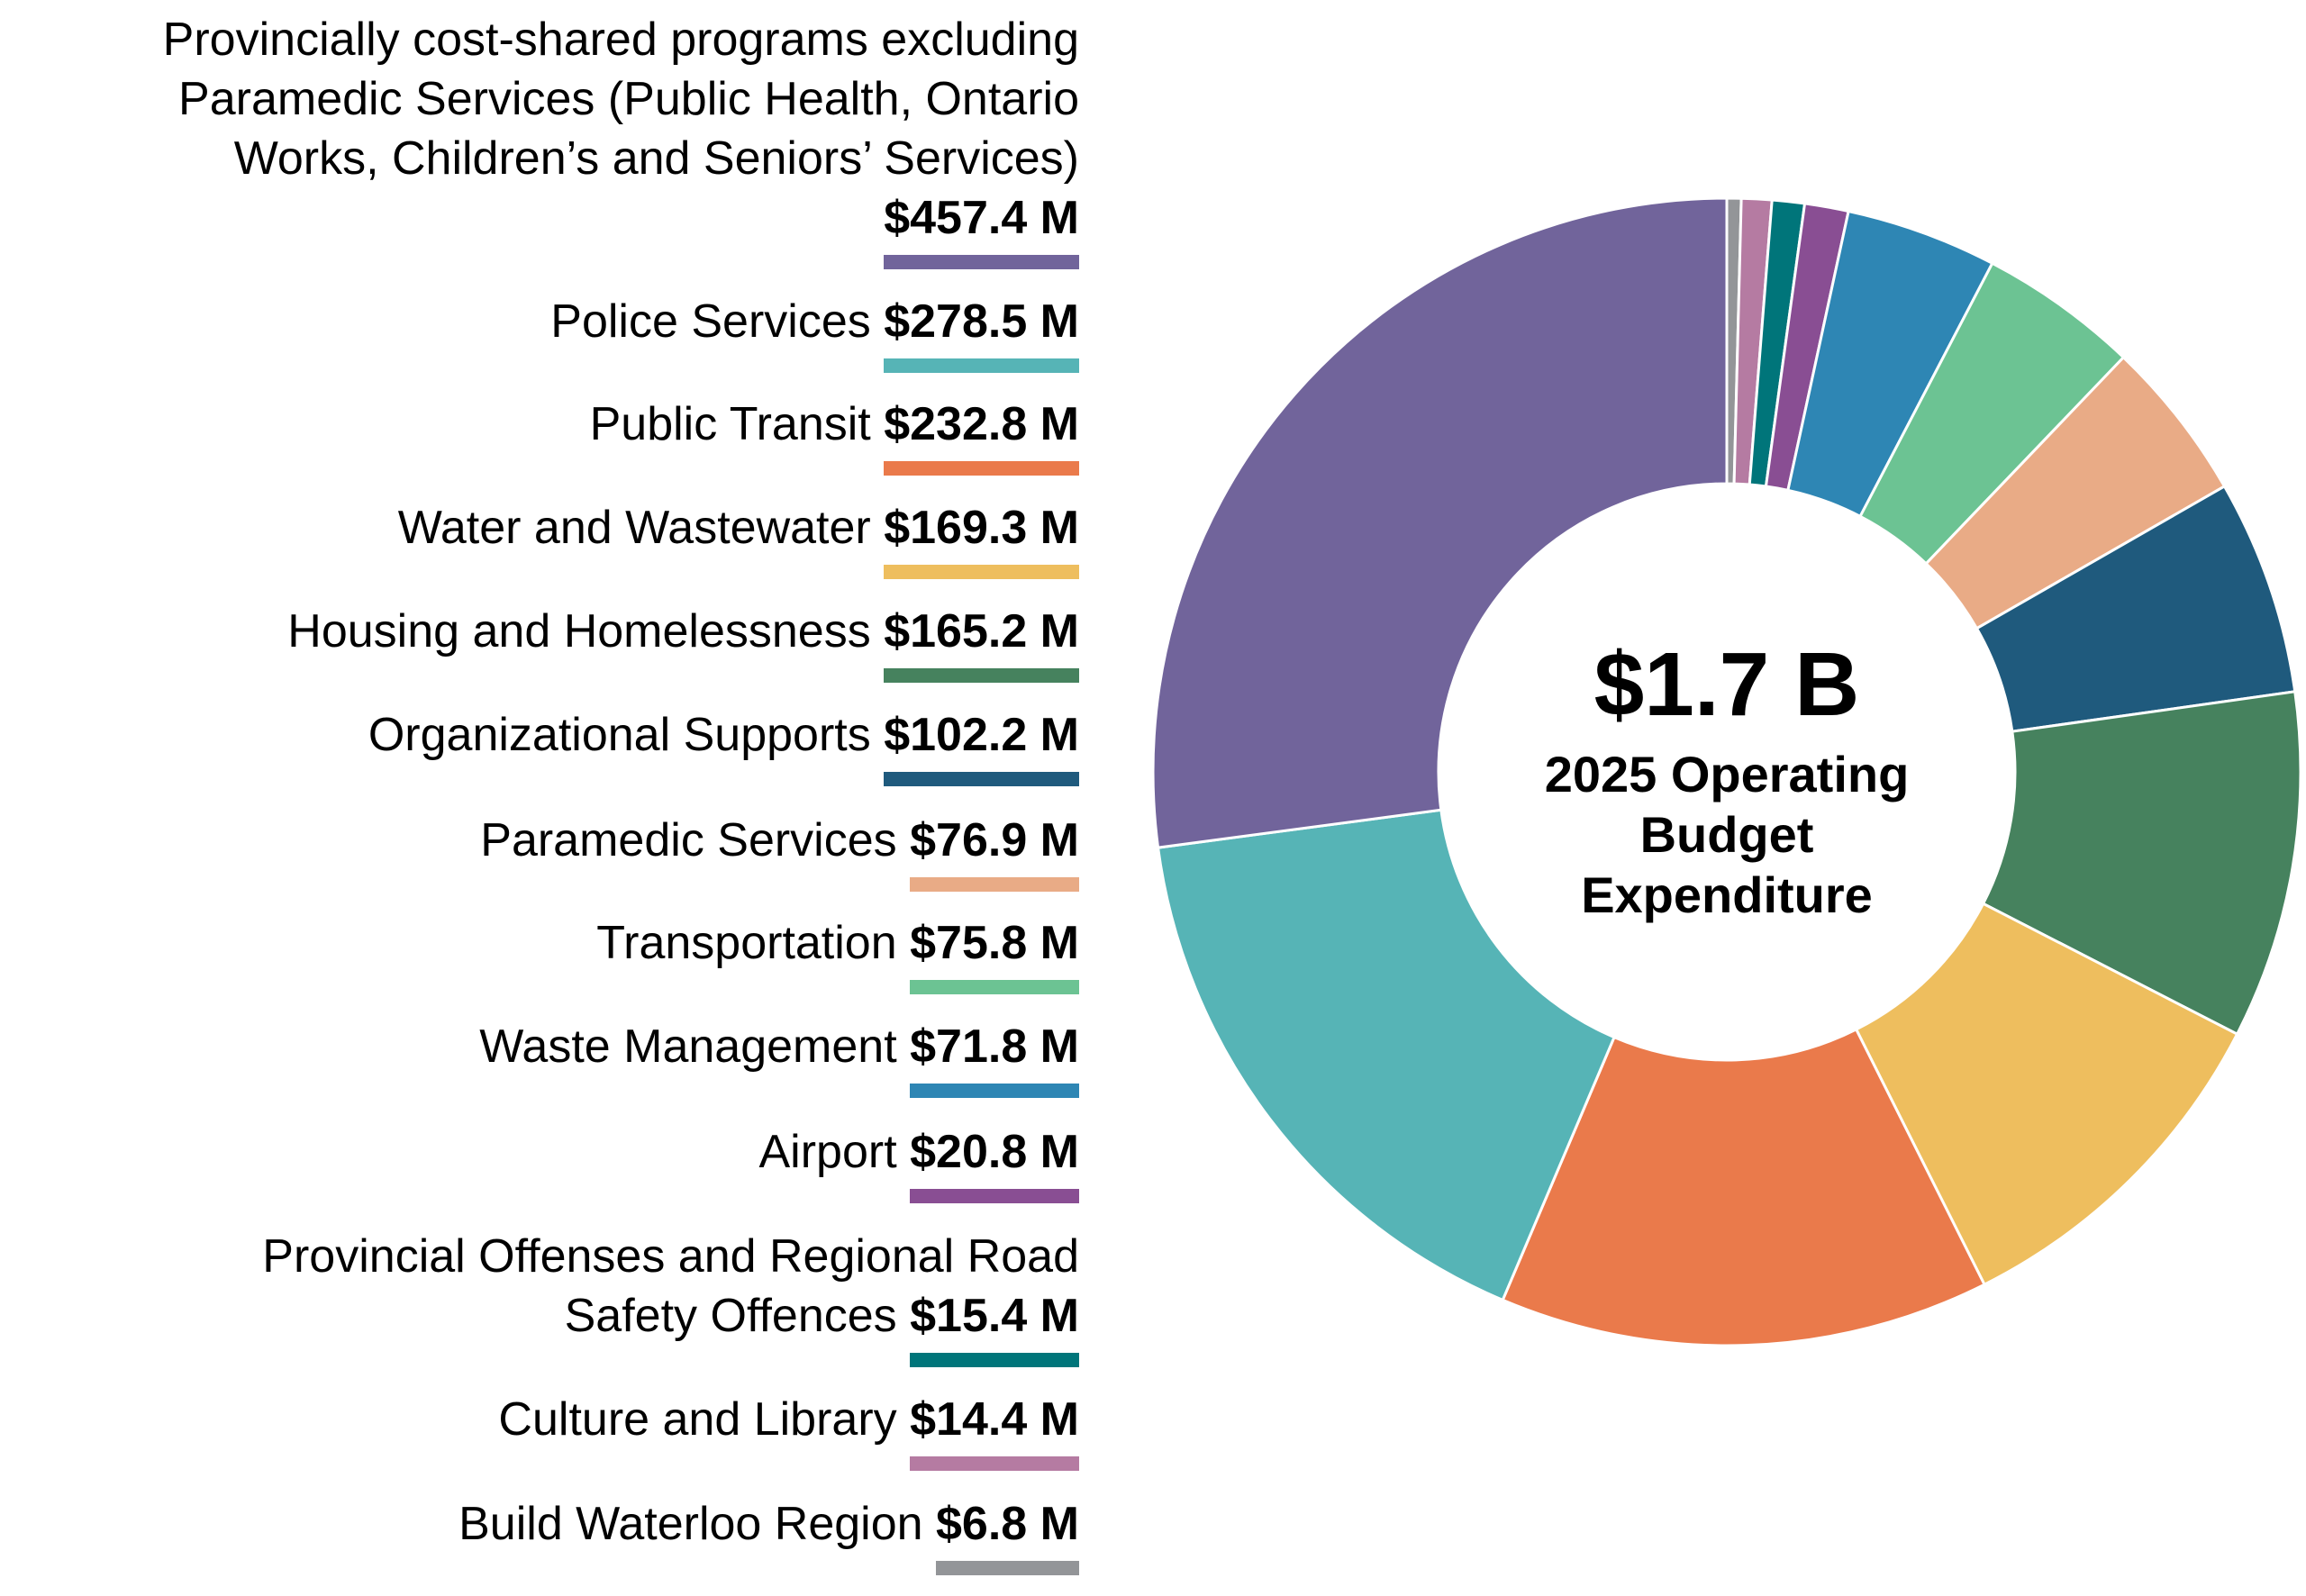 The height and width of the screenshot is (1596, 2306). I want to click on legend-item: Airport $20.8 M, so click(918, 1162).